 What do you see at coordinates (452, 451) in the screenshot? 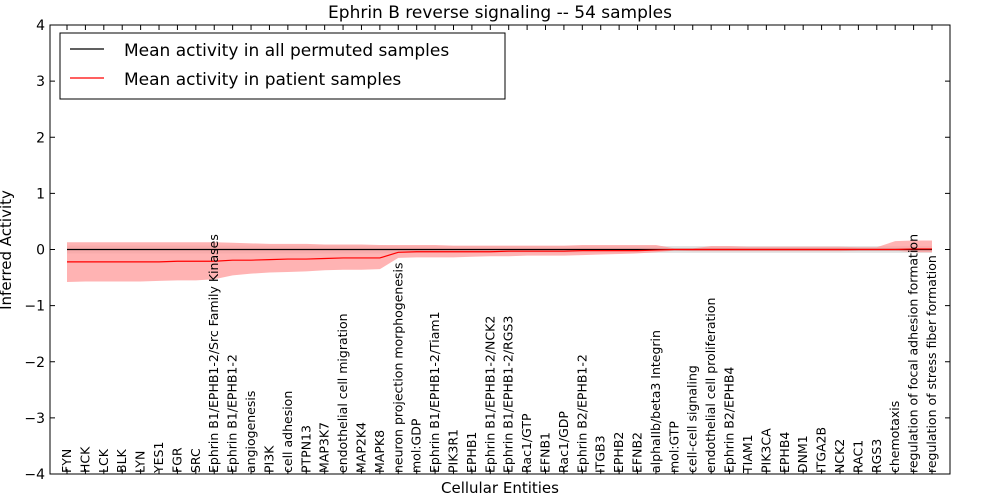
I see `x-category-label: PIK3R1` at bounding box center [452, 451].